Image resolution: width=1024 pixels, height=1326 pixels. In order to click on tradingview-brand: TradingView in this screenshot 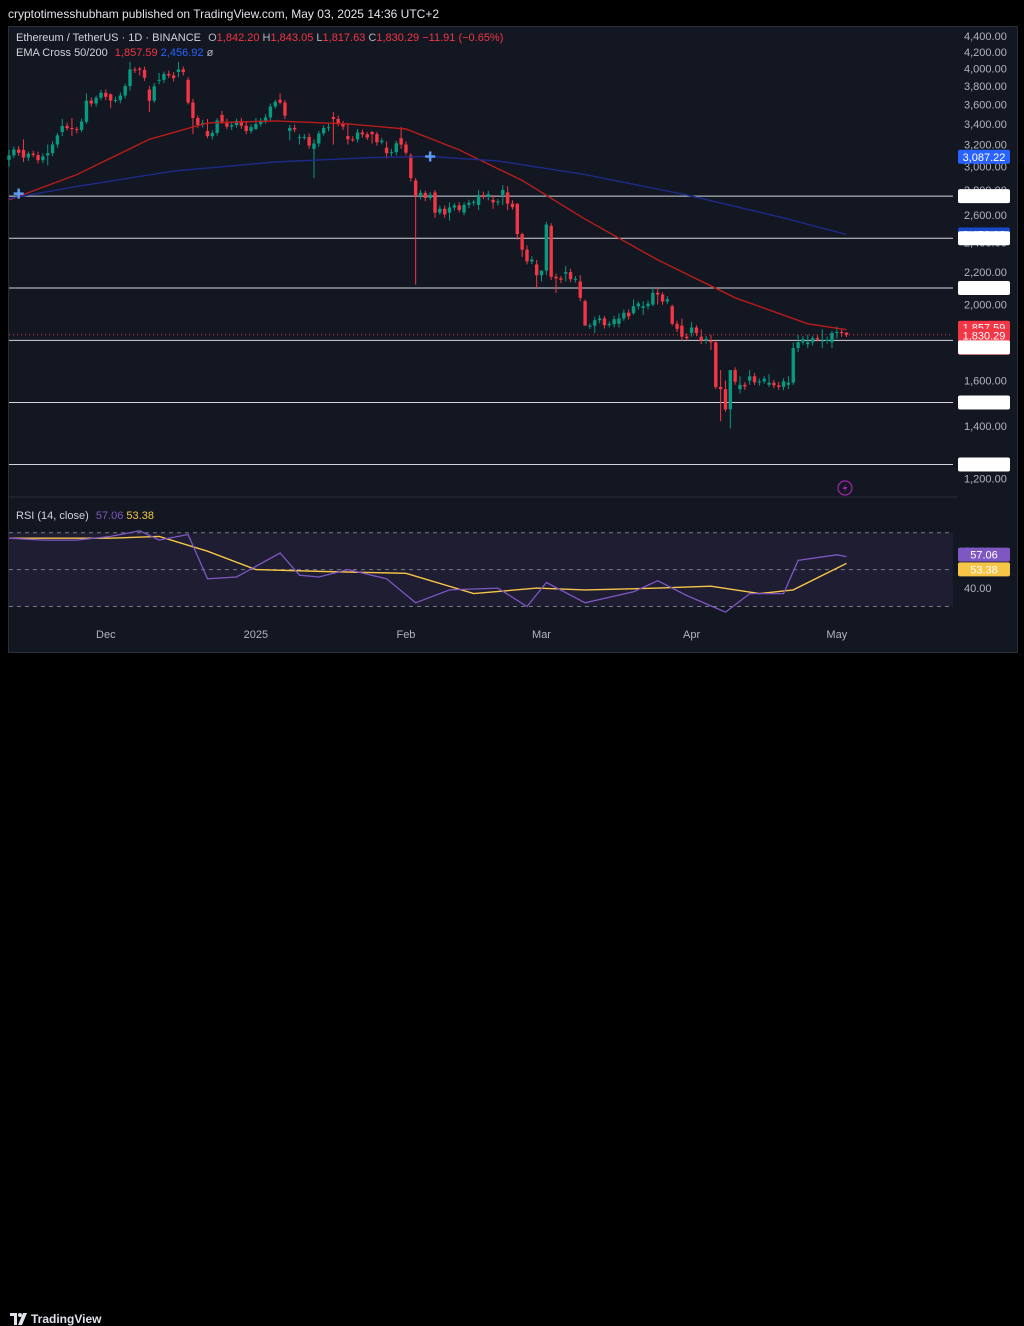, I will do `click(66, 1319)`.